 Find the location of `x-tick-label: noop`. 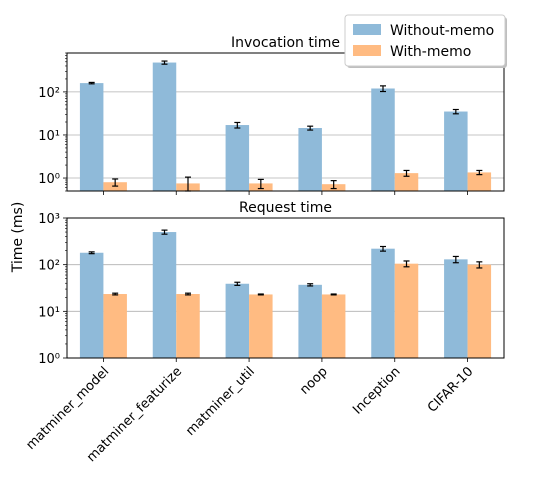

x-tick-label: noop is located at coordinates (314, 381).